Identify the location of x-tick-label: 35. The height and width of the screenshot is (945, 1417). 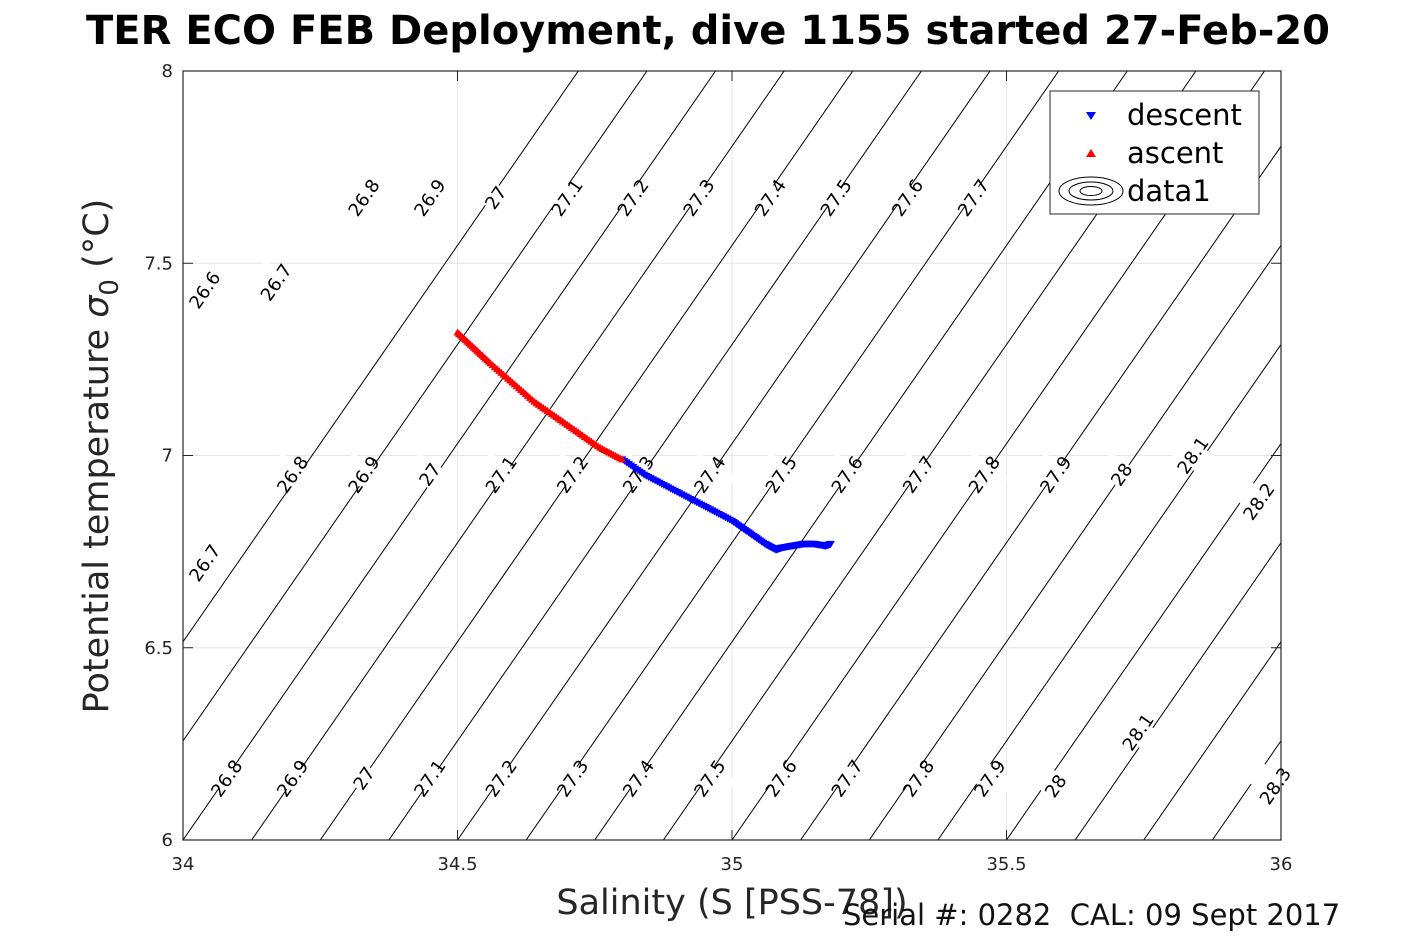
(732, 864).